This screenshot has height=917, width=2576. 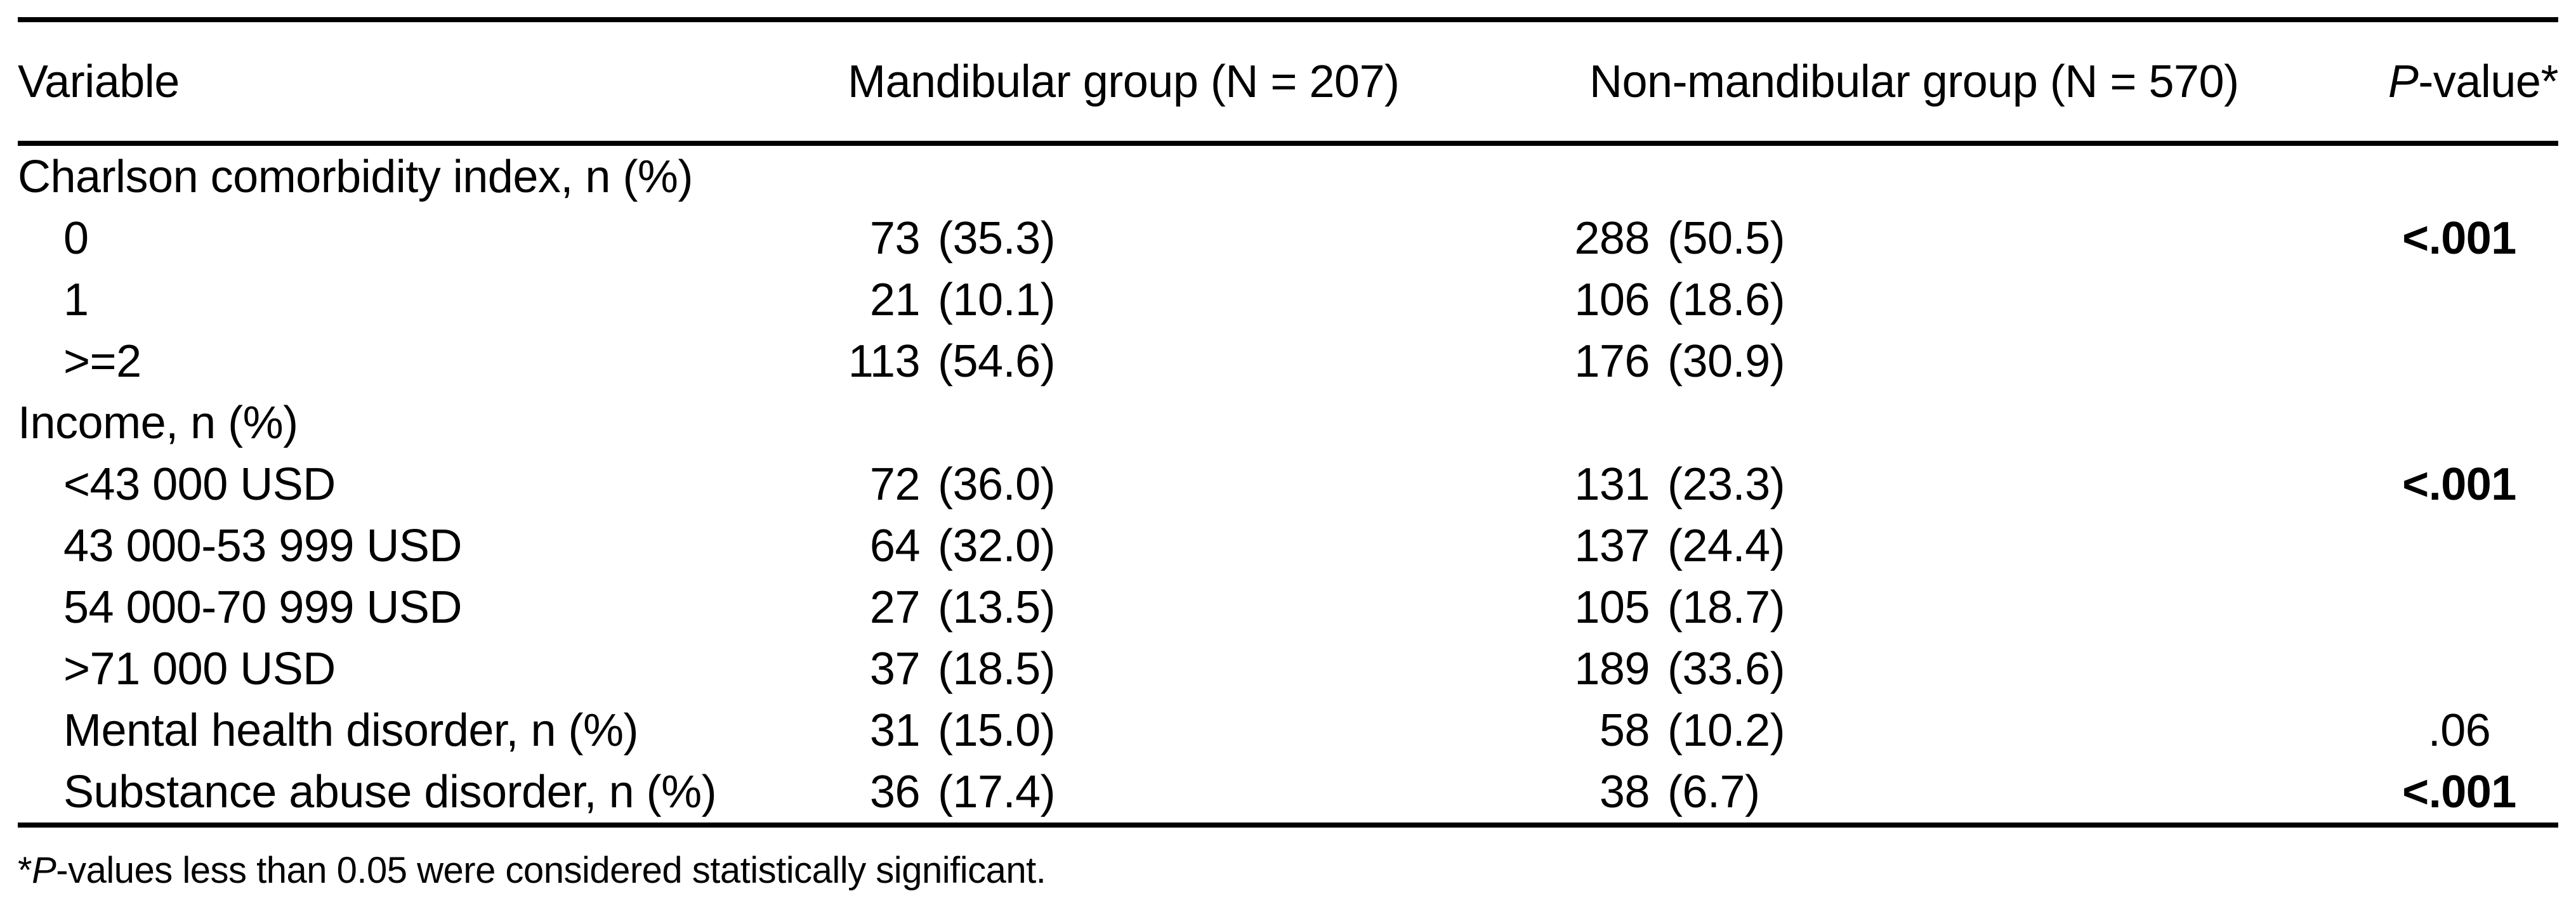 What do you see at coordinates (1714, 791) in the screenshot?
I see `percent: (6.7)` at bounding box center [1714, 791].